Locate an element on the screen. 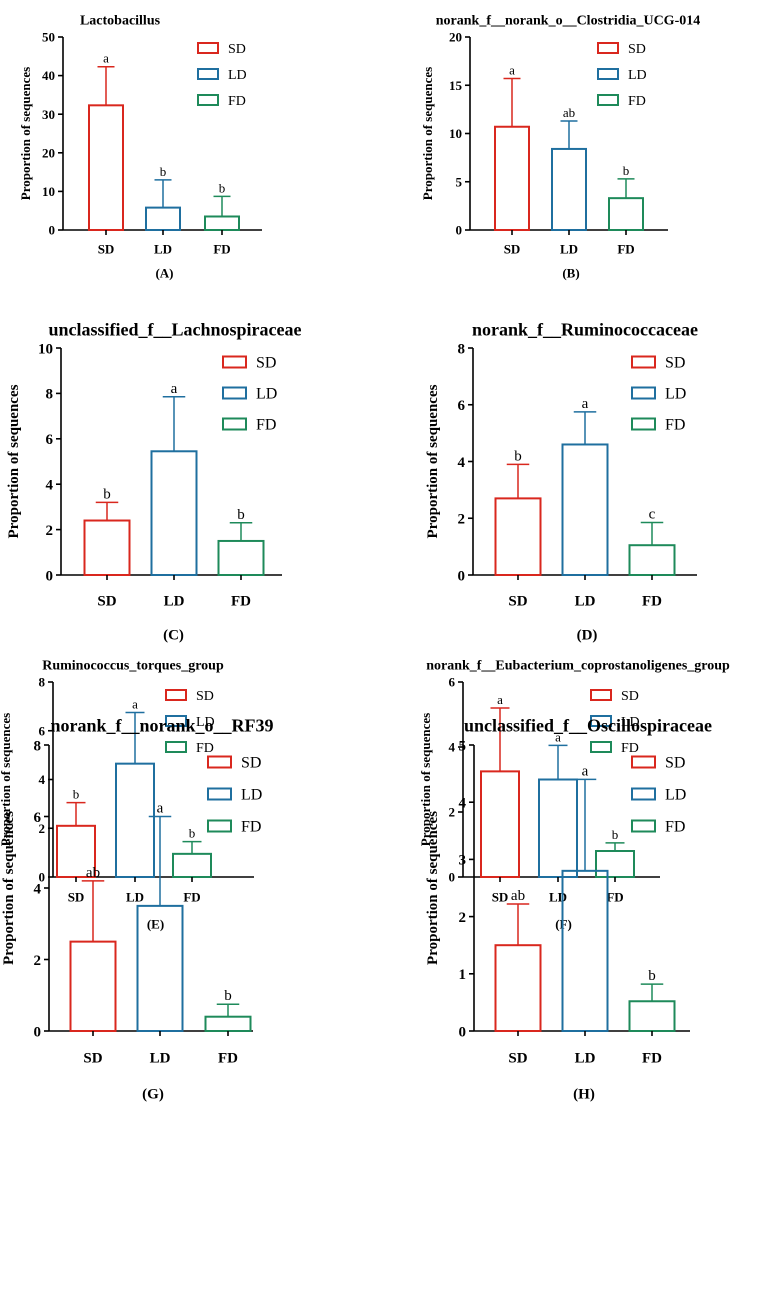  chart-title: norank_f__norank_o__Clostridia_UCG-014 is located at coordinates (568, 21).